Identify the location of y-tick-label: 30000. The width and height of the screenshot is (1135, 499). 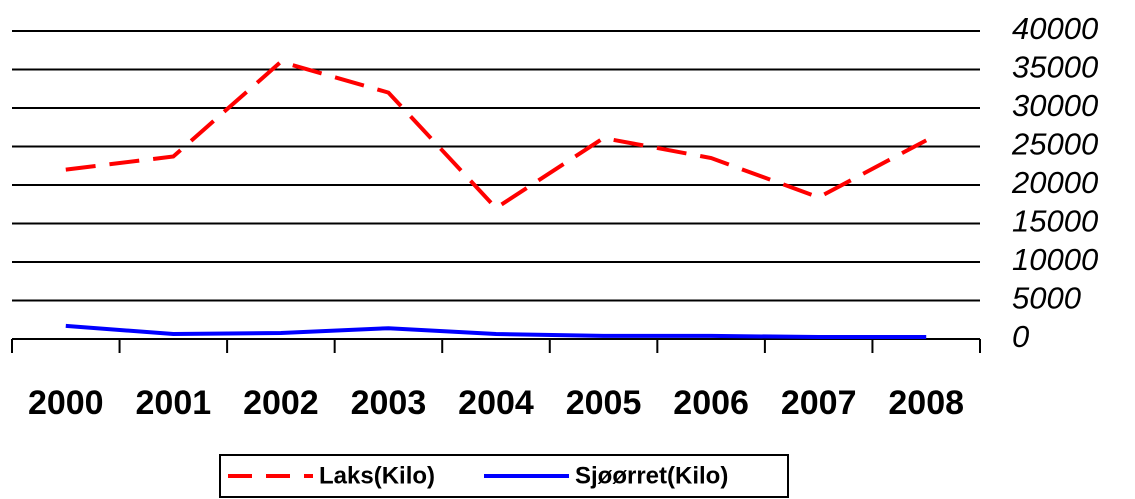
(1055, 105).